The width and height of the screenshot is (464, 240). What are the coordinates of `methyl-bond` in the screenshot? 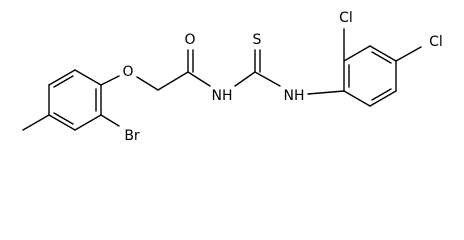 It's located at (36, 122).